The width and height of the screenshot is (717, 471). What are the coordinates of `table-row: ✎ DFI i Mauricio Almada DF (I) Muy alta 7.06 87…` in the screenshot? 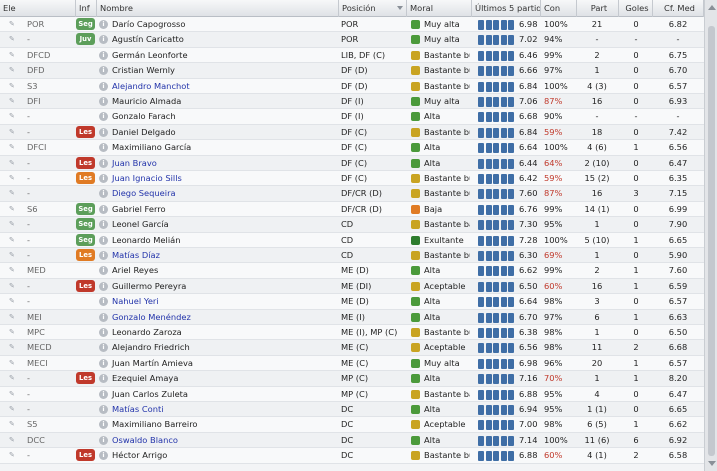 It's located at (352, 102).